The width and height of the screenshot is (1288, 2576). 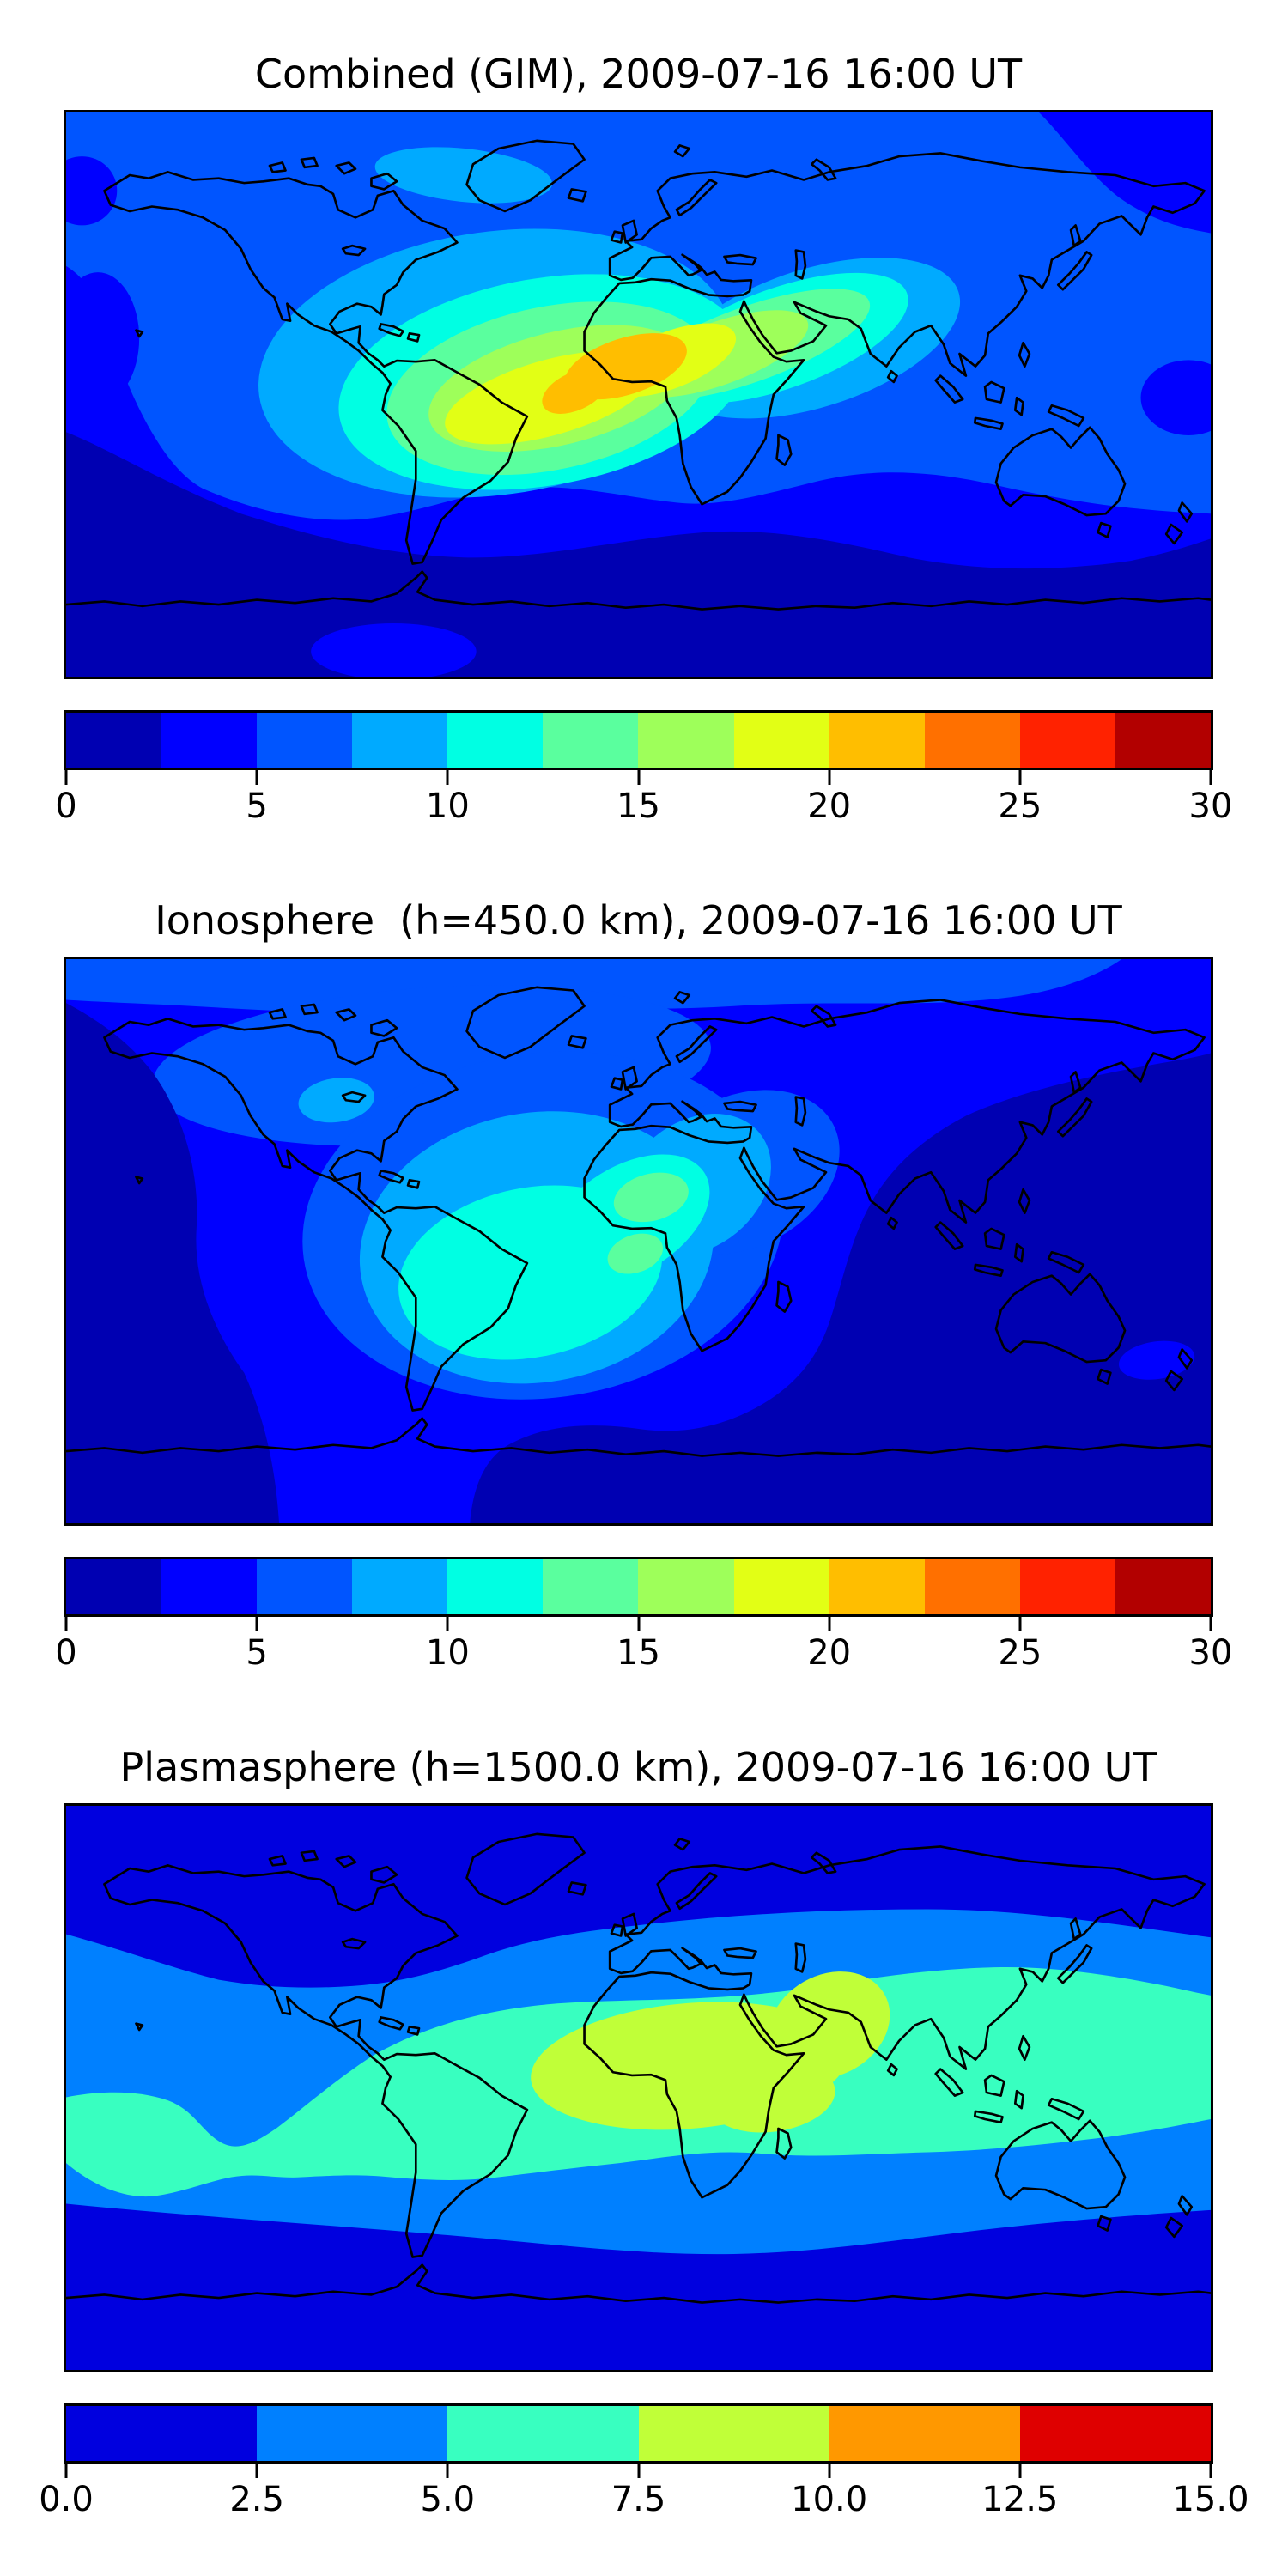 What do you see at coordinates (103, 338) in the screenshot?
I see `contour-low-west` at bounding box center [103, 338].